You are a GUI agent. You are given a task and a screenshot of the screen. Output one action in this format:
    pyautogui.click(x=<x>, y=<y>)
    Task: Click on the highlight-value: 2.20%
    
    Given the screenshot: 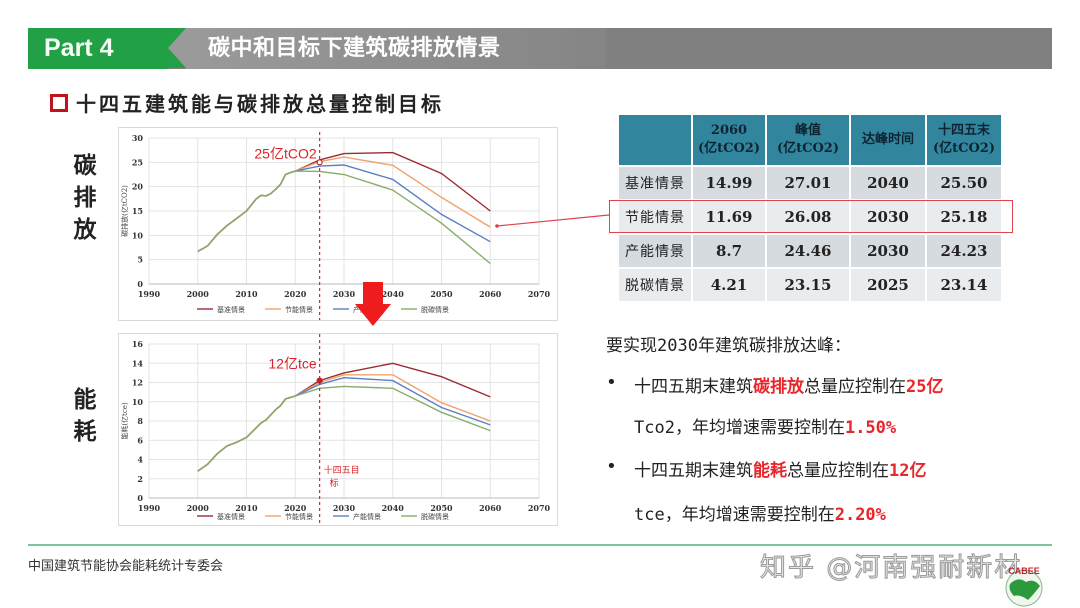 What is the action you would take?
    pyautogui.click(x=860, y=515)
    